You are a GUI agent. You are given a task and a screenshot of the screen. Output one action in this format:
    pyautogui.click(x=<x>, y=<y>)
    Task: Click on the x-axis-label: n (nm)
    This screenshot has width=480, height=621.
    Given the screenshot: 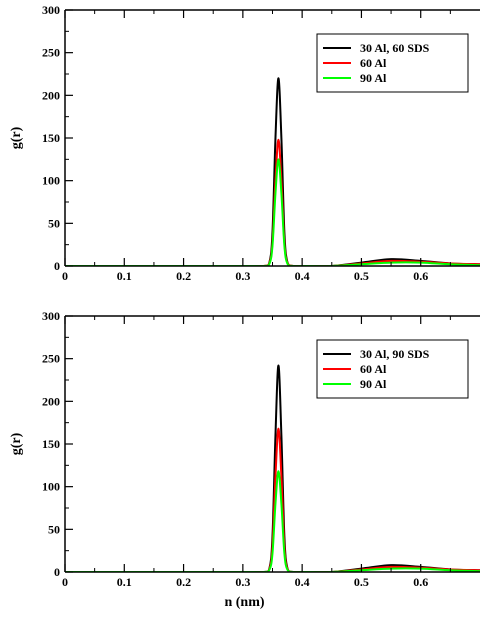 What is the action you would take?
    pyautogui.click(x=244, y=602)
    